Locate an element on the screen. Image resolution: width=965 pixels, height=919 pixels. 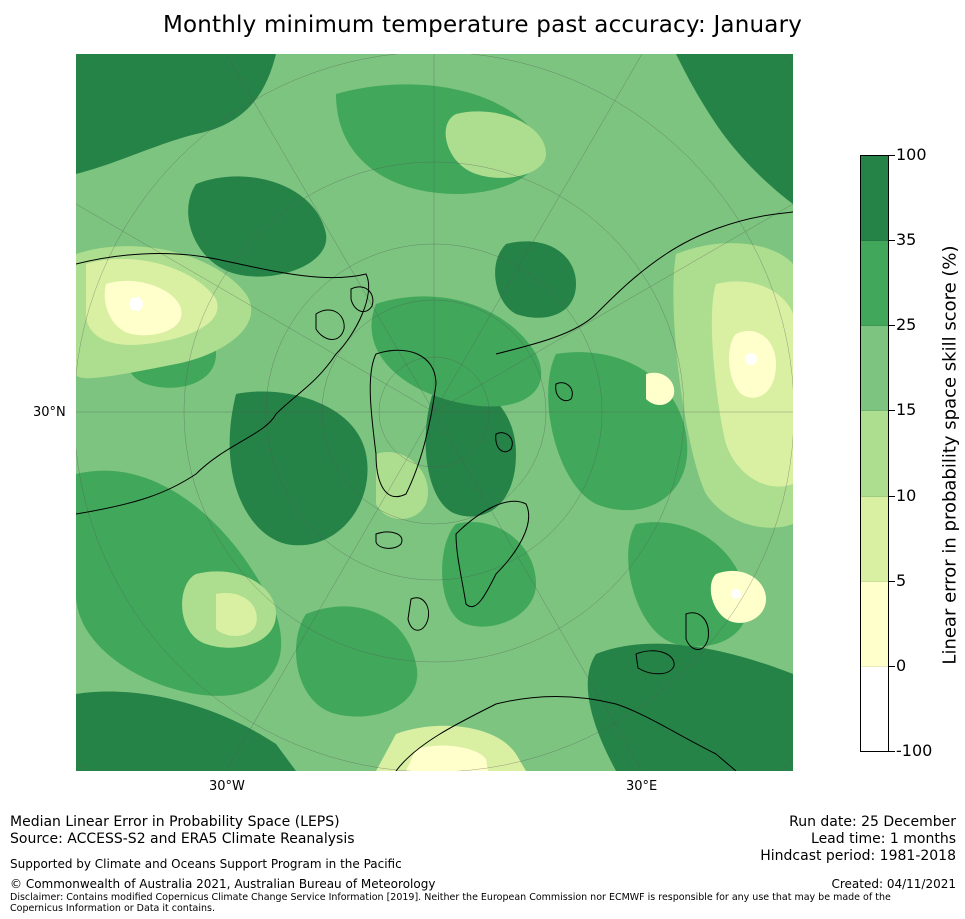
colorbar-tick-label: 100 is located at coordinates (911, 154).